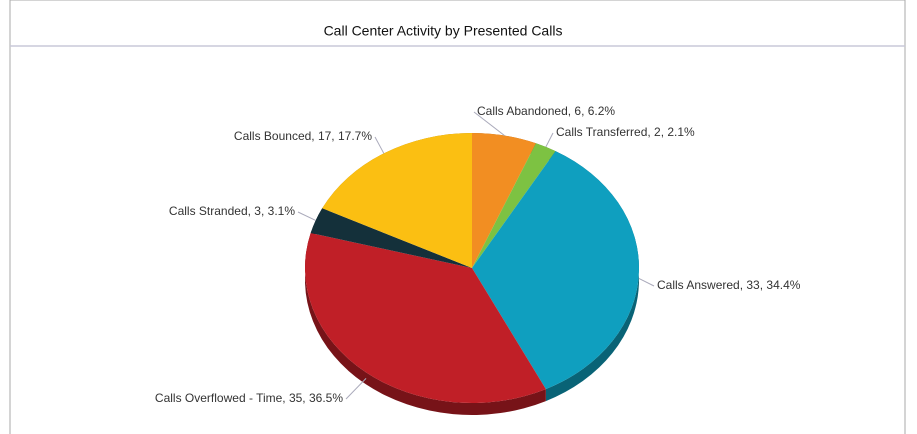 The image size is (917, 434). Describe the element at coordinates (443, 31) in the screenshot. I see `chart-title: Call Center Activity by Presented Calls` at that location.